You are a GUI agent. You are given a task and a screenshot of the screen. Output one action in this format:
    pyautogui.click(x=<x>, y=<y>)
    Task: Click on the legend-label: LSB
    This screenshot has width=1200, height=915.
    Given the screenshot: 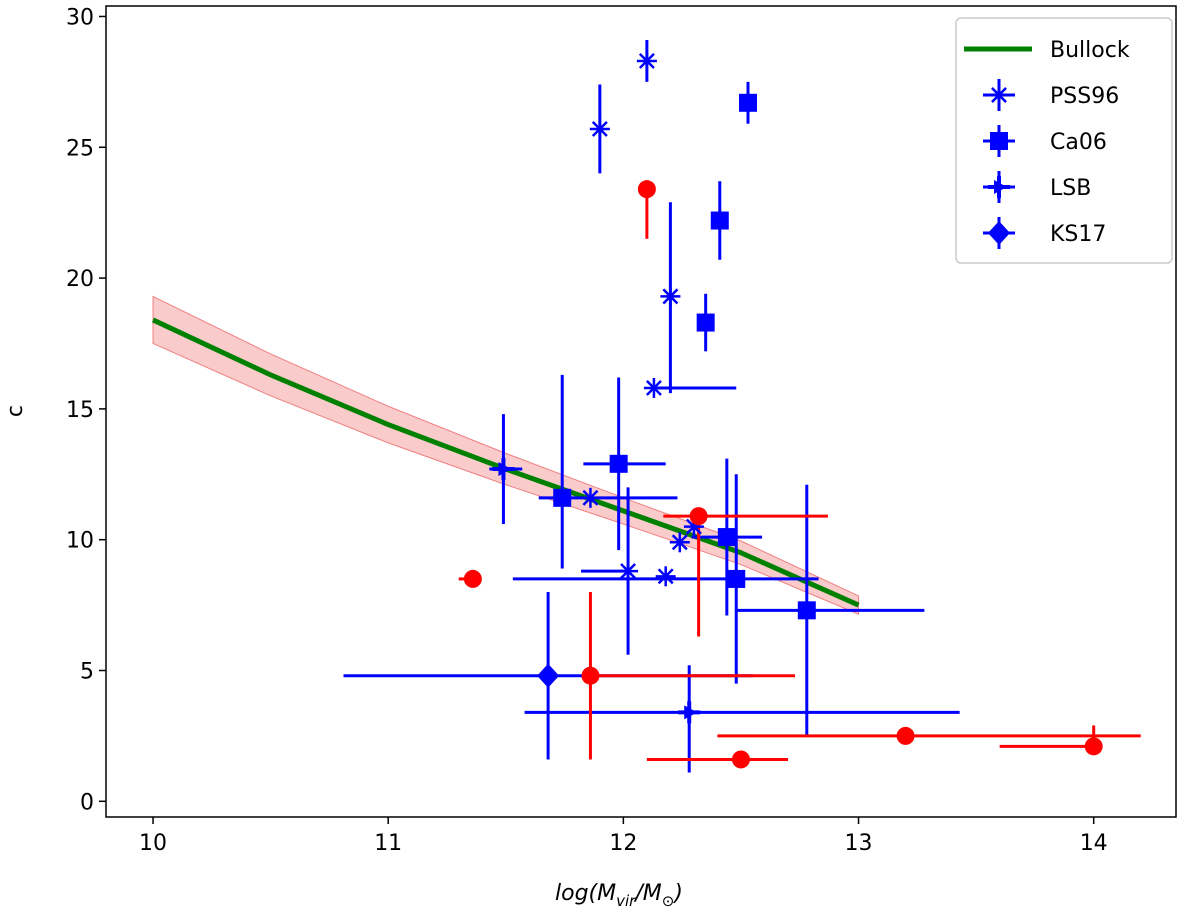 What is the action you would take?
    pyautogui.click(x=1070, y=188)
    